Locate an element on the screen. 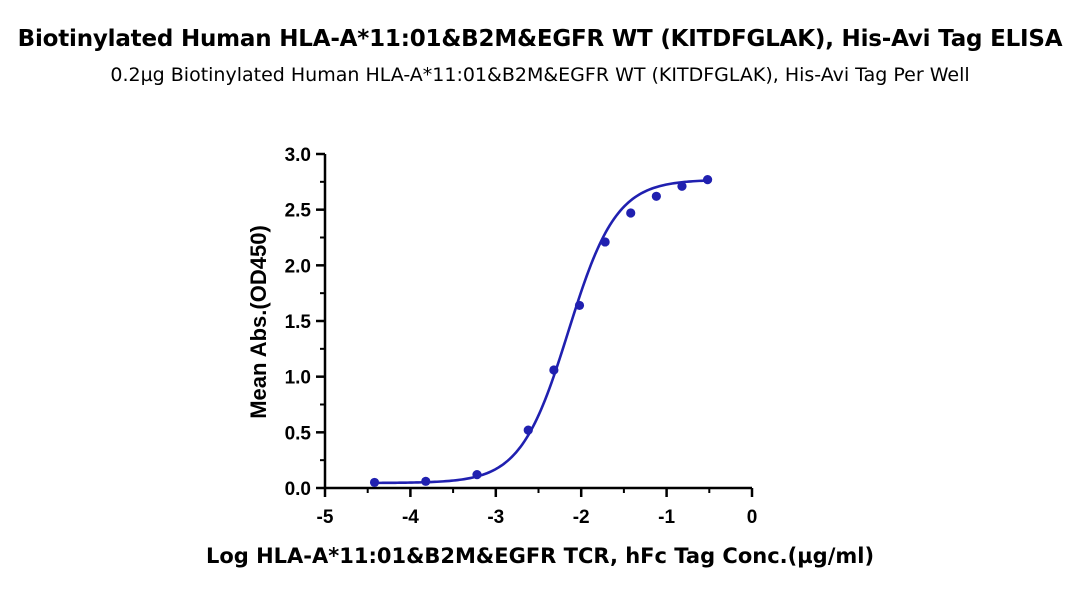  y-tick-label: 0.5 is located at coordinates (298, 433).